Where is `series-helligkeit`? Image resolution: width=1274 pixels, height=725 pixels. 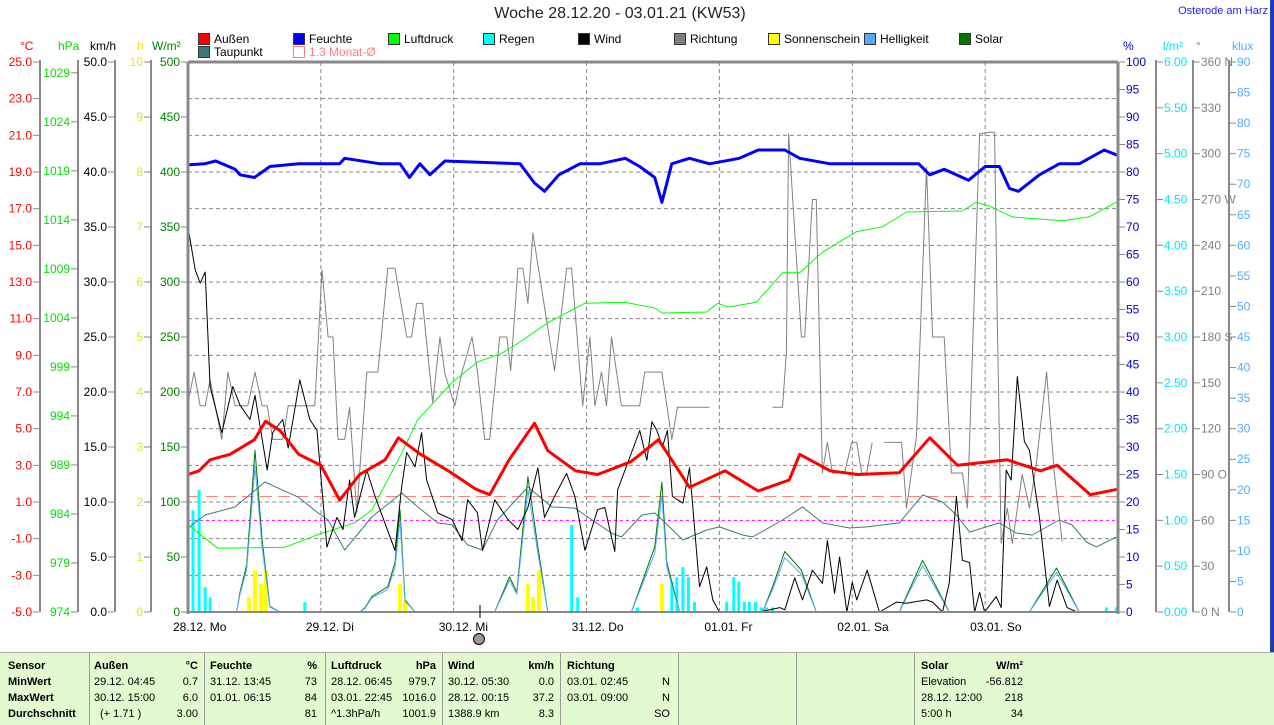 series-helligkeit is located at coordinates (653, 539).